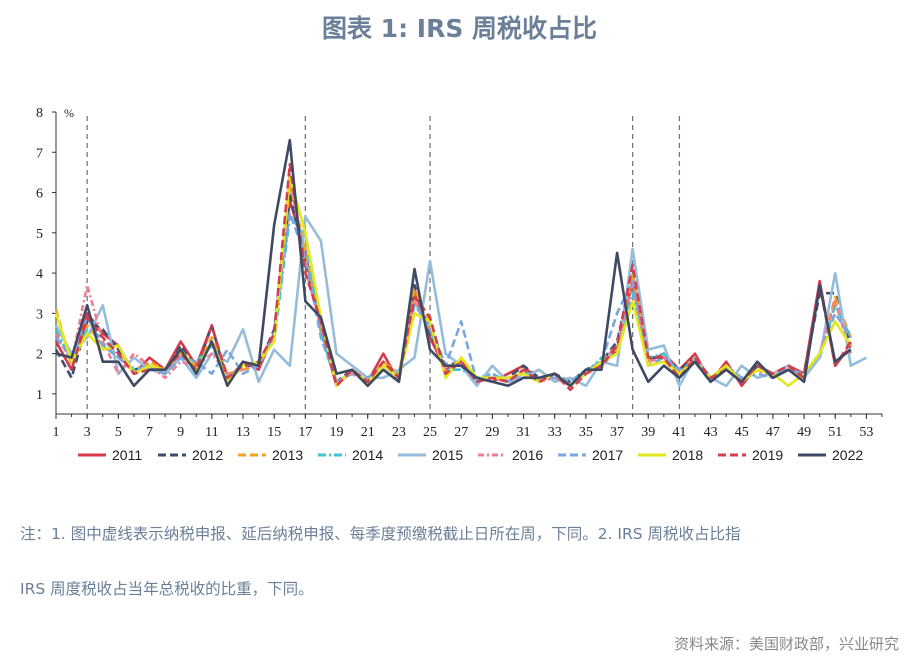  Describe the element at coordinates (767, 455) in the screenshot. I see `legend-label-2019: 2019` at that location.